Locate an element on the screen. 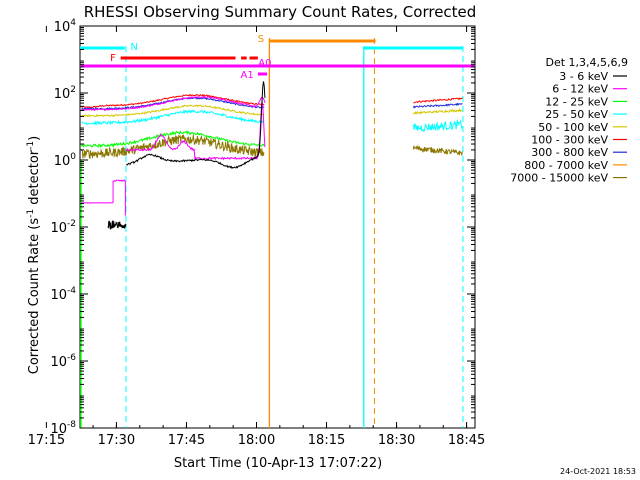 The width and height of the screenshot is (640, 480). legend-label-2: 12 - 25 keV is located at coordinates (576, 101).